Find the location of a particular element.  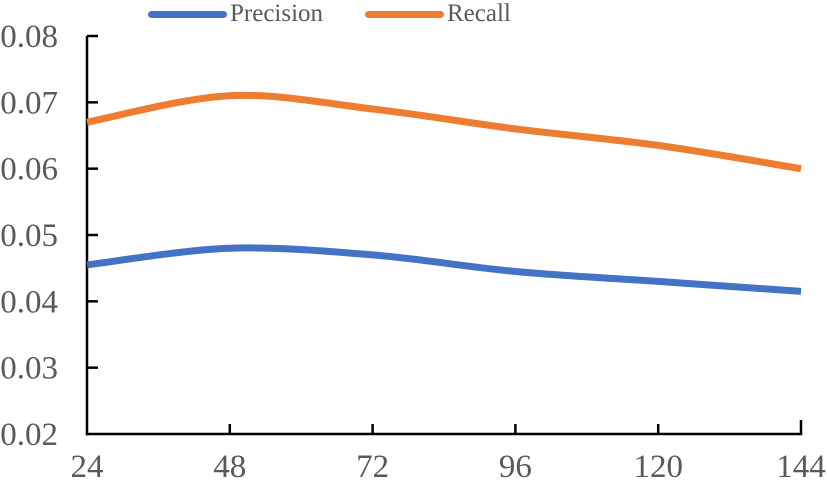

series-line-precision is located at coordinates (444, 269).